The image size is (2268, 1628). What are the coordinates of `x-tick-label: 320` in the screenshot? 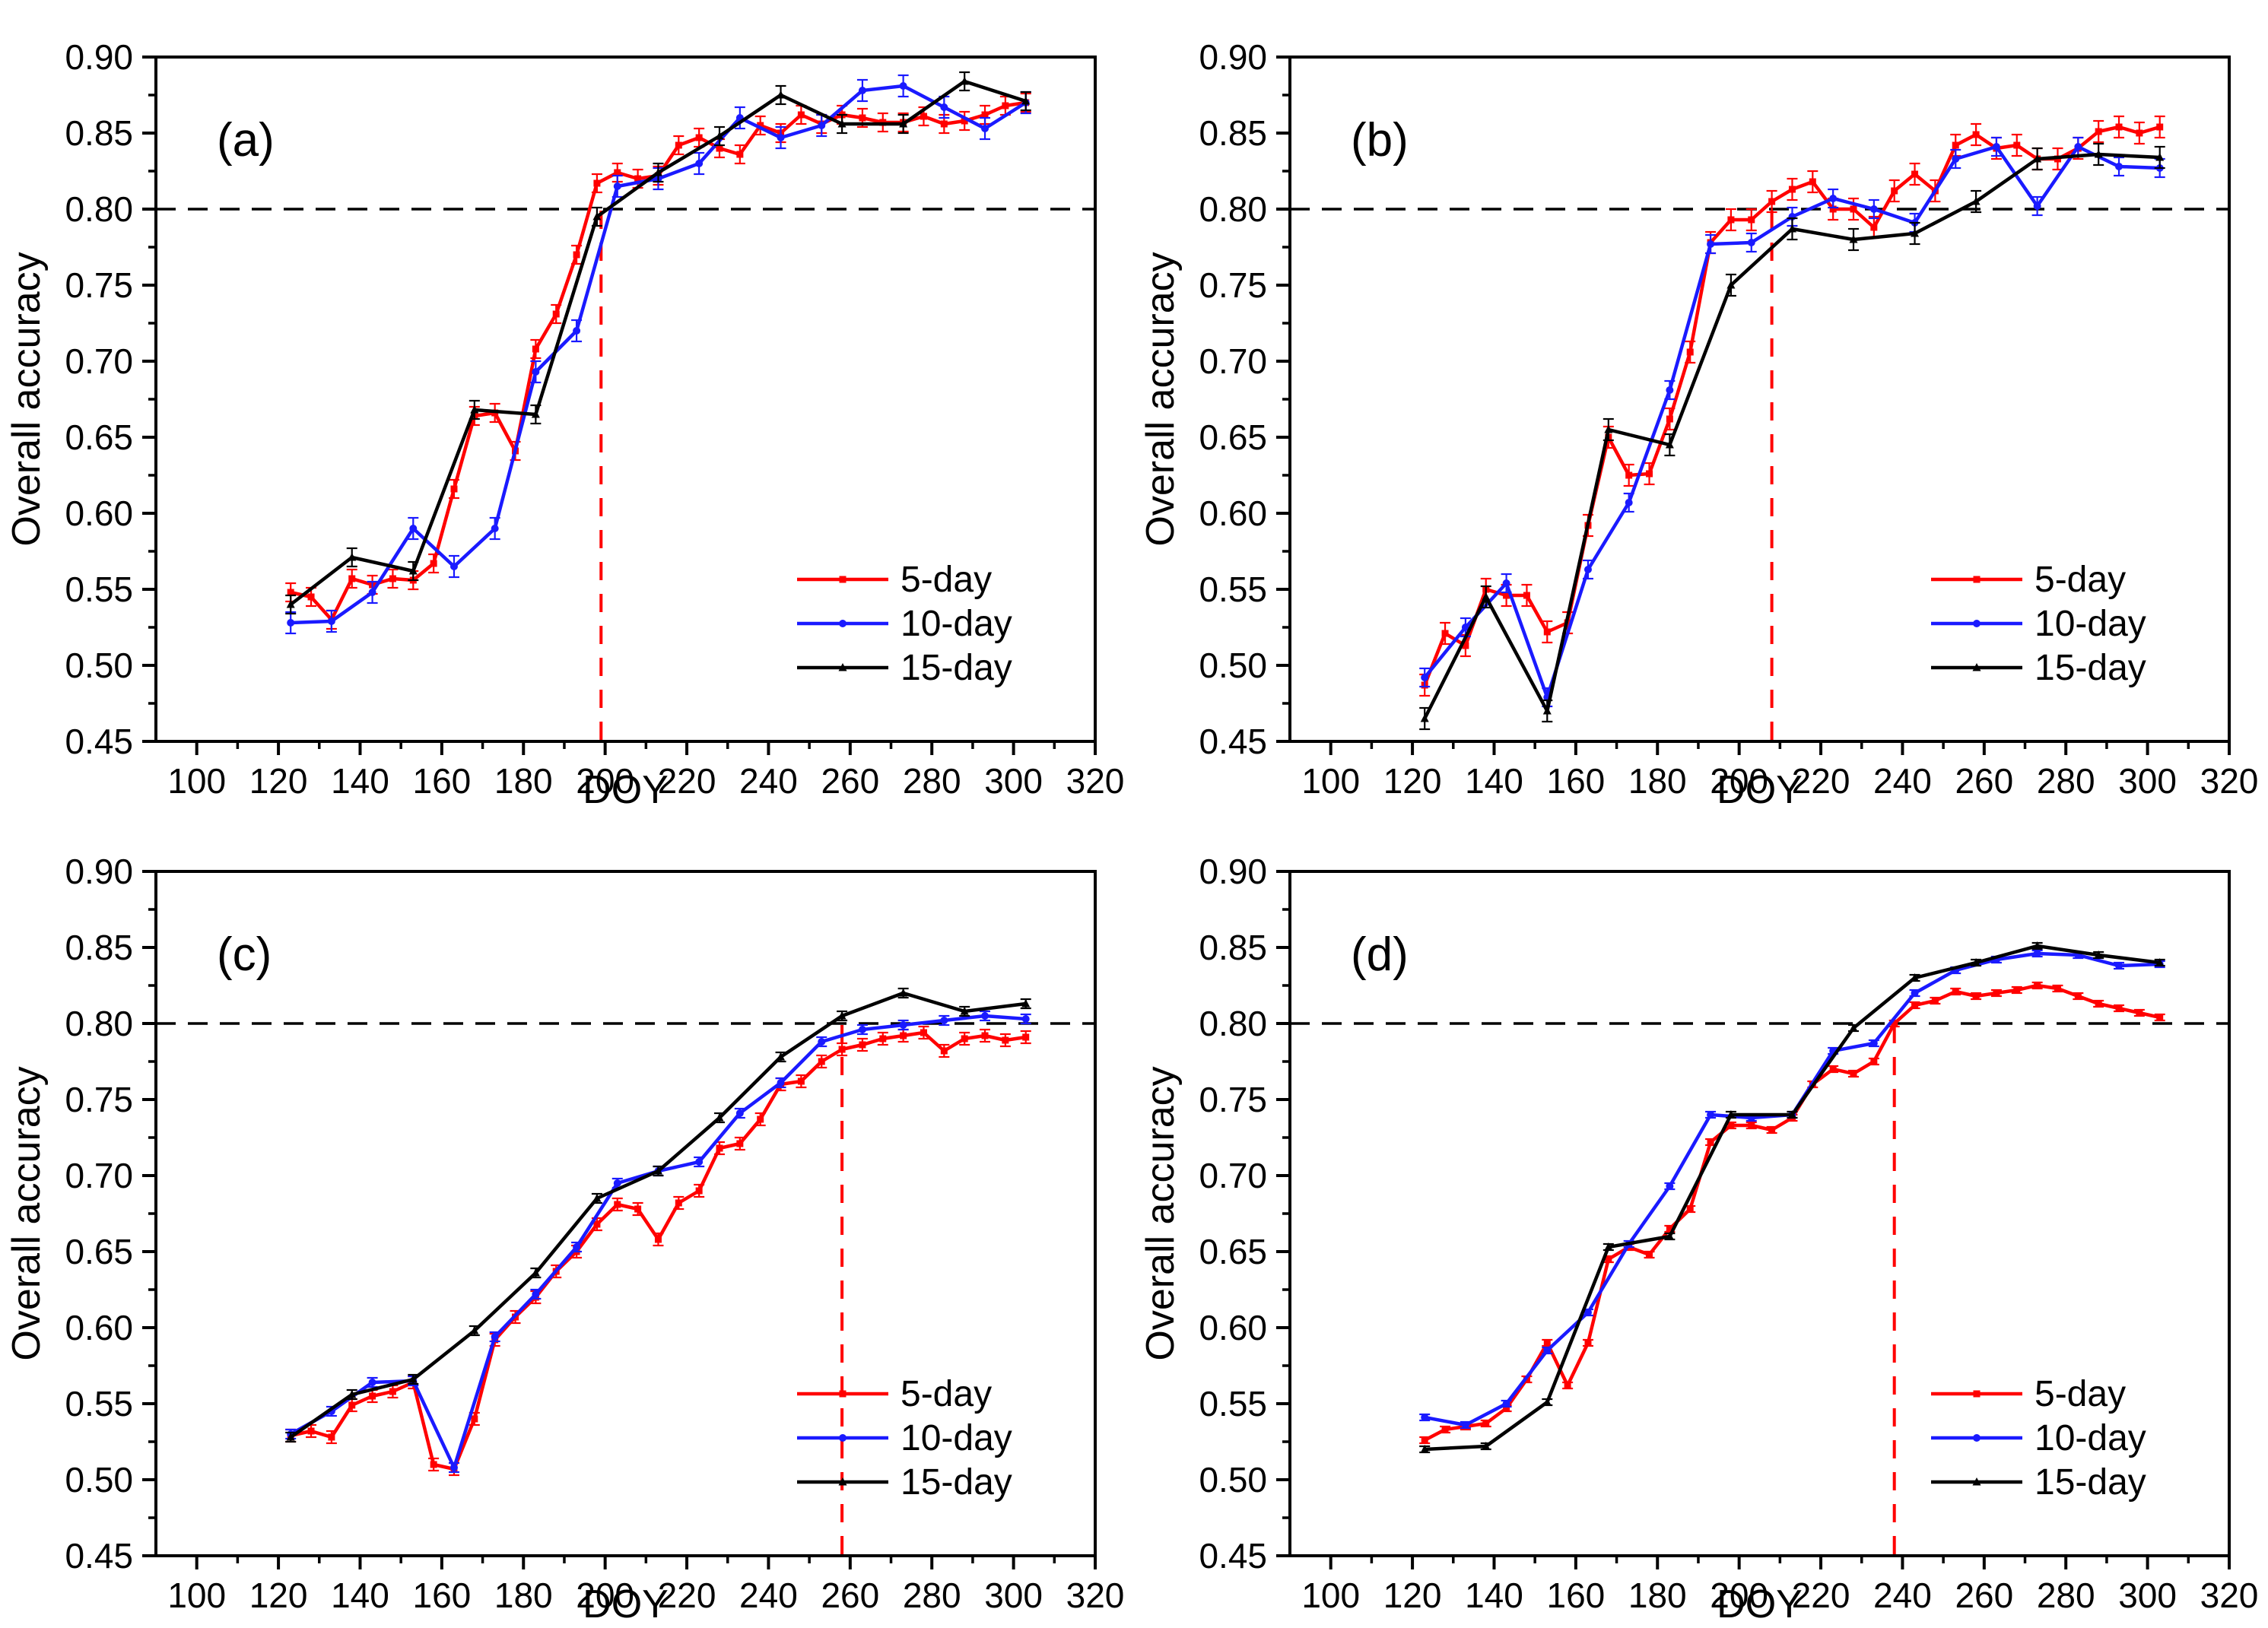 It's located at (2229, 1595).